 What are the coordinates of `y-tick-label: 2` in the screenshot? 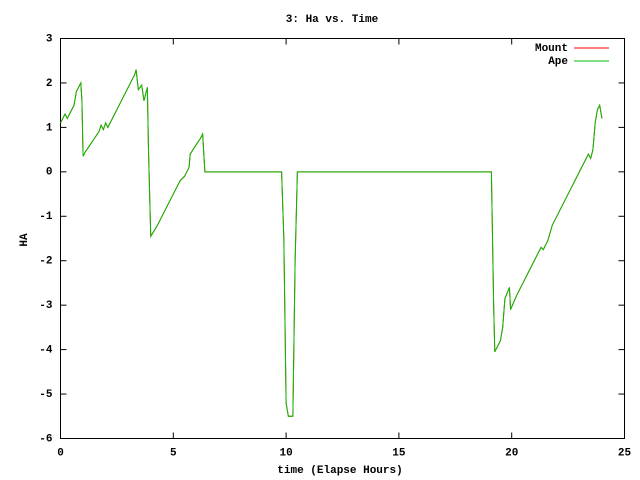 It's located at (49, 84).